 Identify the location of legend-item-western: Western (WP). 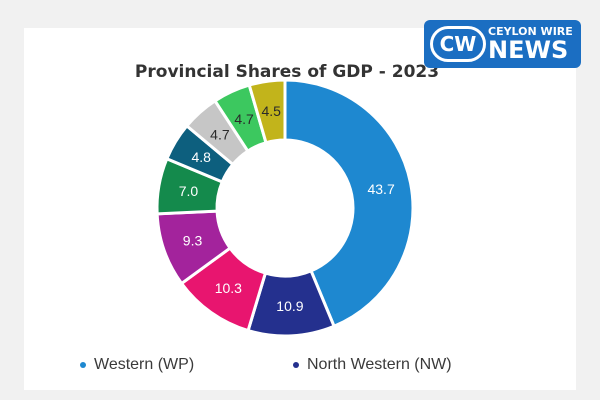
(137, 365).